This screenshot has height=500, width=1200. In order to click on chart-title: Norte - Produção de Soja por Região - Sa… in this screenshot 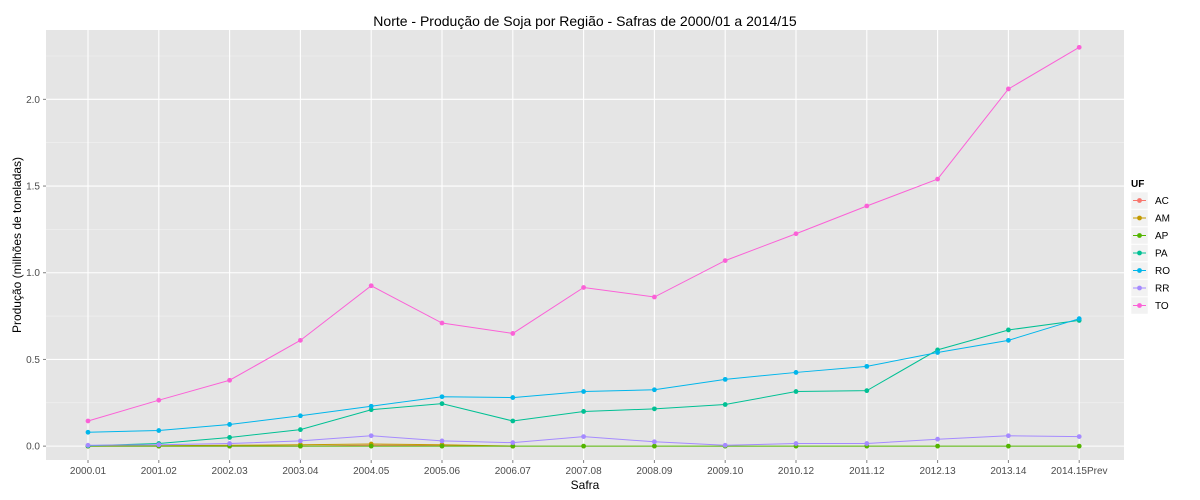, I will do `click(585, 21)`.